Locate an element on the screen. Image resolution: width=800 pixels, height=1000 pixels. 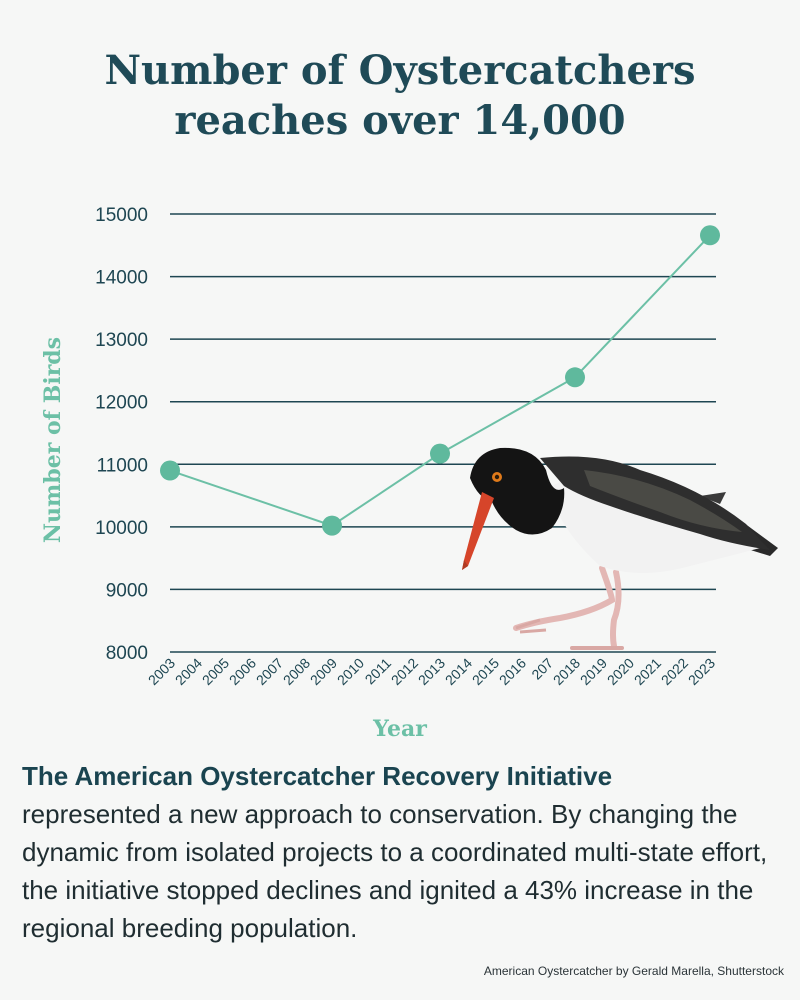
x-tick-label: 2014 is located at coordinates (458, 671).